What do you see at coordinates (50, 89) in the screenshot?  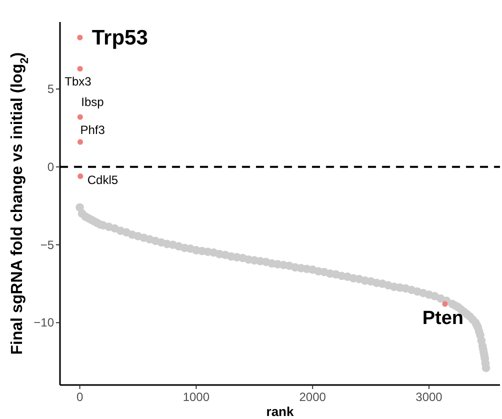 I see `y-tick-label: 5` at bounding box center [50, 89].